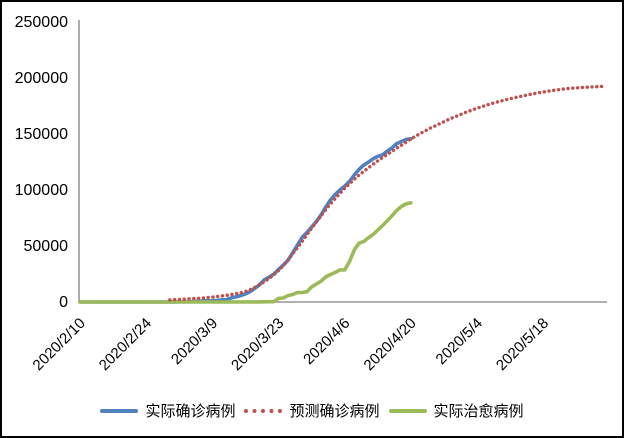 This screenshot has width=624, height=438. I want to click on legend-line-sample-actual-confirmed, so click(119, 410).